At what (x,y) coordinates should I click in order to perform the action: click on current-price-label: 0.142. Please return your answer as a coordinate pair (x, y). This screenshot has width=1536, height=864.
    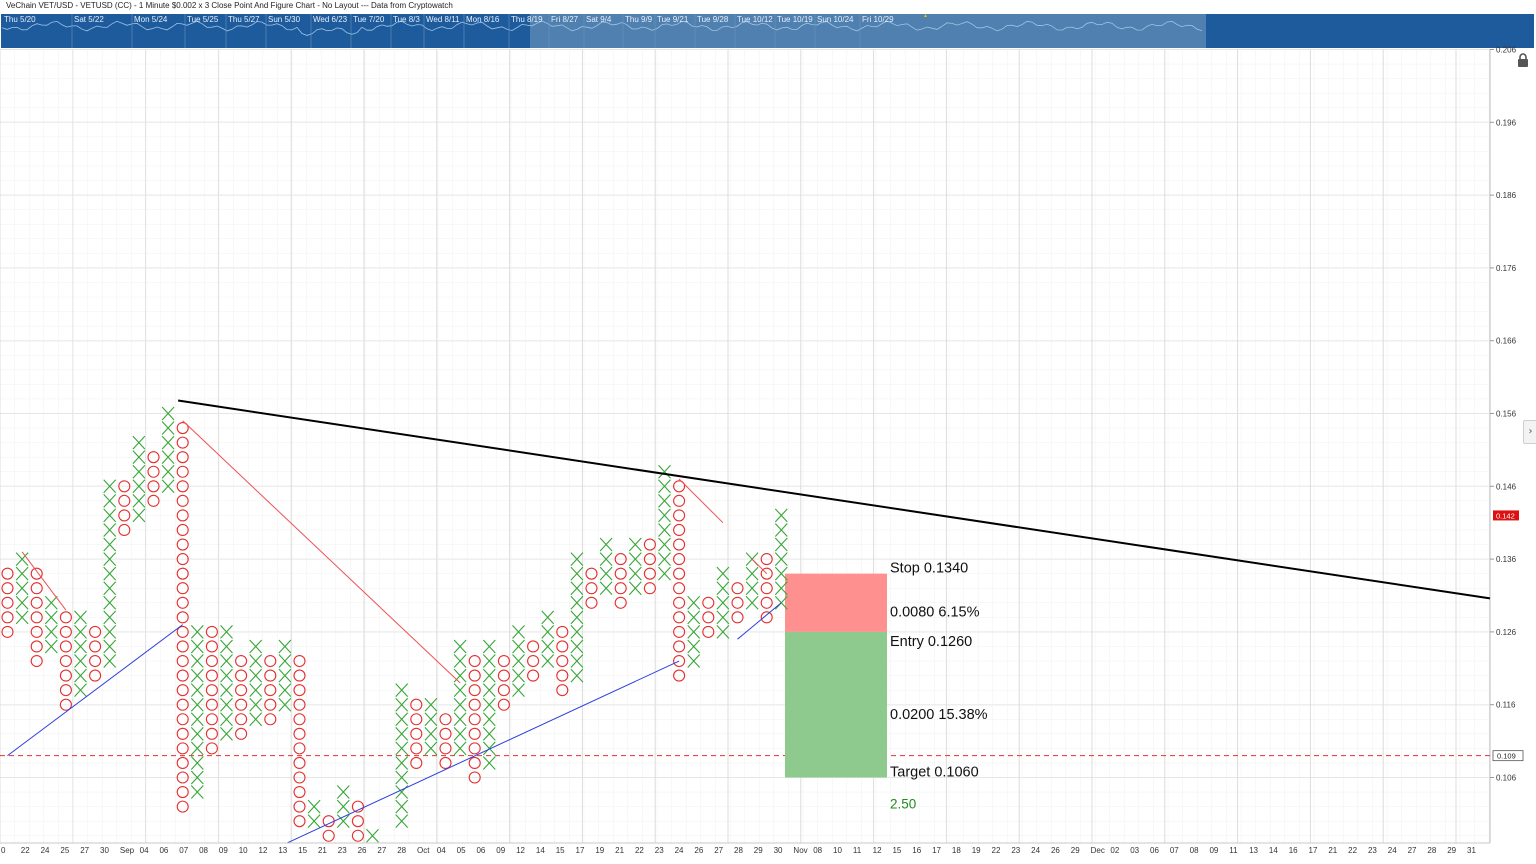
    Looking at the image, I should click on (1505, 515).